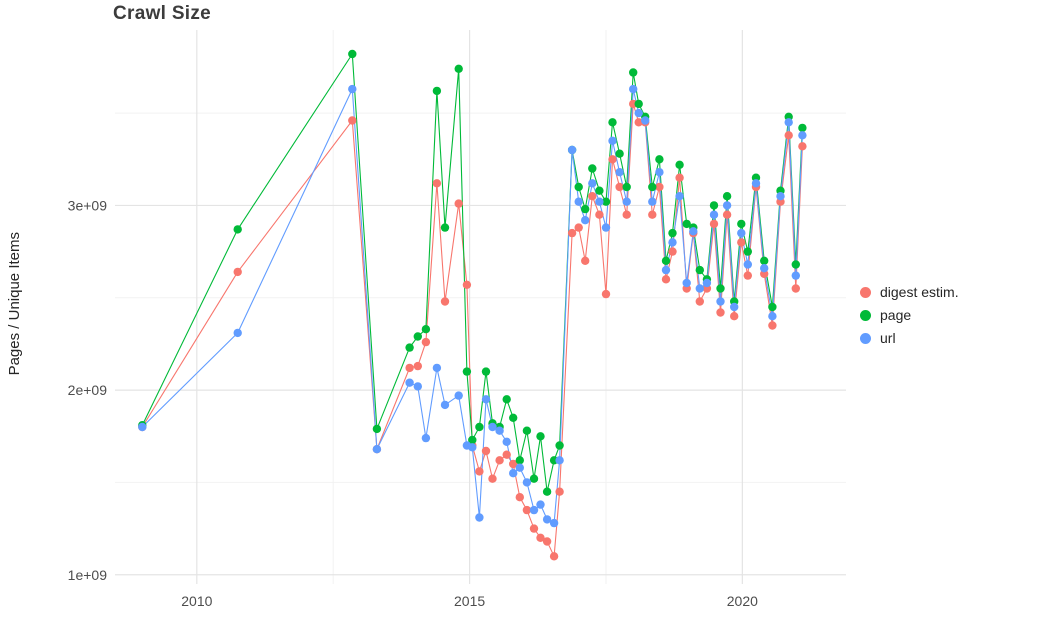 The width and height of the screenshot is (1059, 639). What do you see at coordinates (865, 338) in the screenshot?
I see `legend-dot-url-icon` at bounding box center [865, 338].